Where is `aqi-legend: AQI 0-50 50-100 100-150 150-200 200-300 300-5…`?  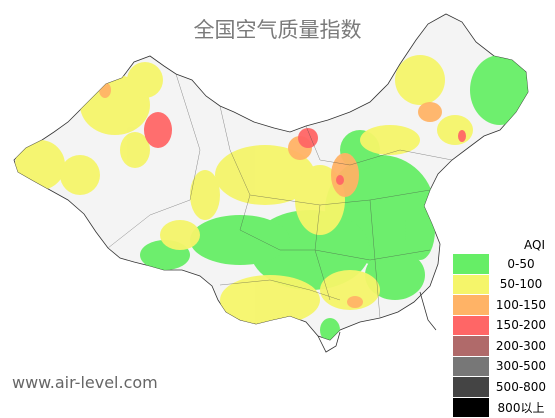
aqi-legend: AQI 0-50 50-100 100-150 150-200 200-300 300-5… is located at coordinates (503, 327).